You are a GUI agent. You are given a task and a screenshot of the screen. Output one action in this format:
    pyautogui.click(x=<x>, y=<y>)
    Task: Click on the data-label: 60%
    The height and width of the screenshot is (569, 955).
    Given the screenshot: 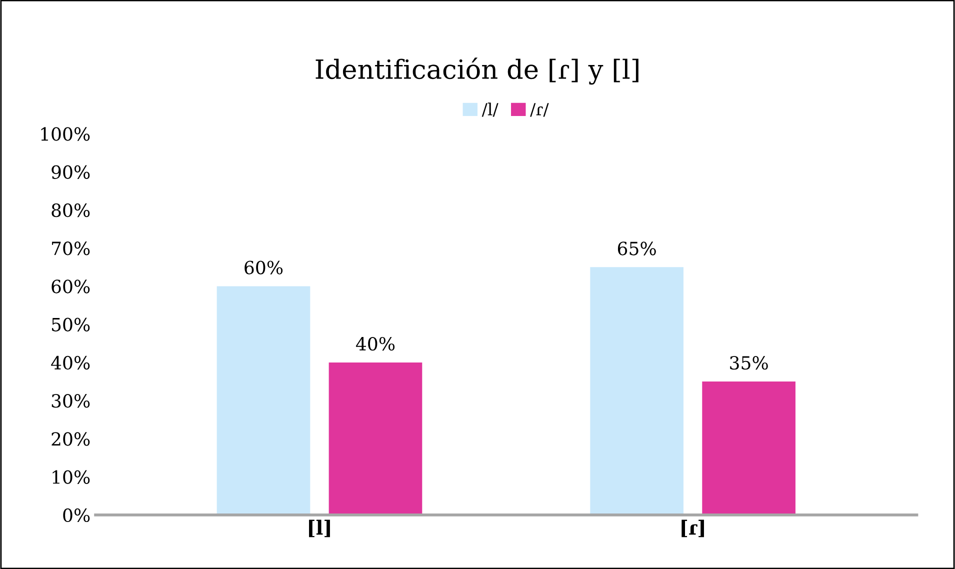 What is the action you would take?
    pyautogui.click(x=263, y=267)
    